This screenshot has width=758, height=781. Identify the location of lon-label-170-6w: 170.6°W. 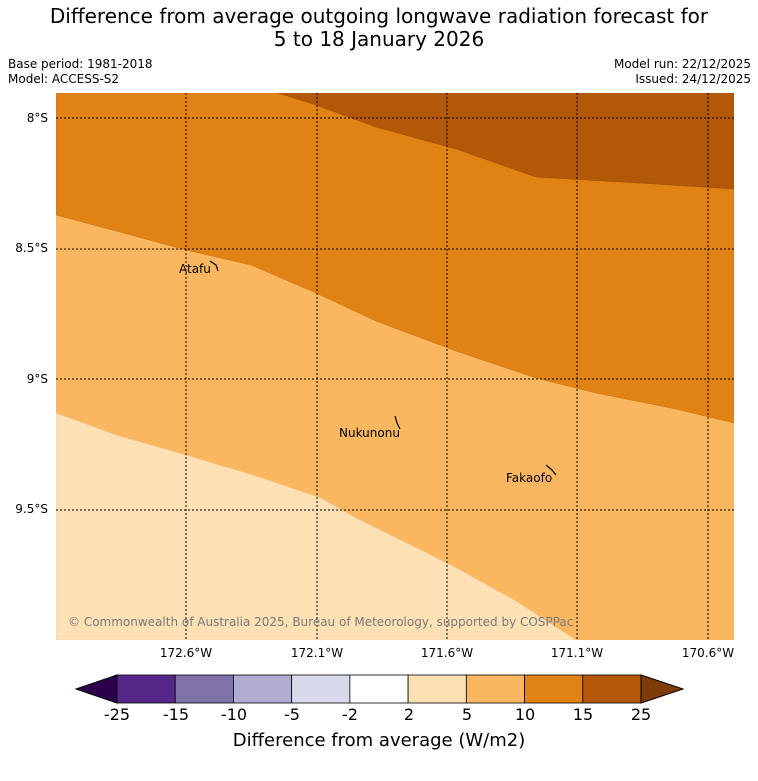
(708, 653).